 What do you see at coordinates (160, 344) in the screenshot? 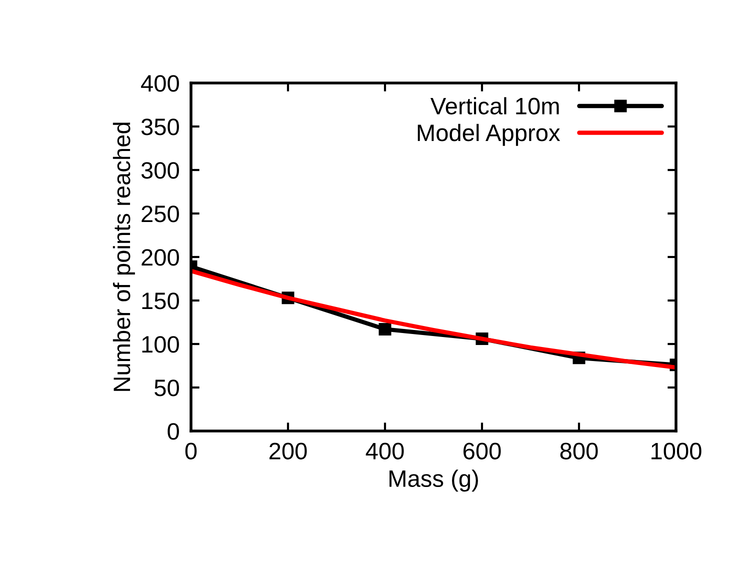
I see `y-tick-label: 100` at bounding box center [160, 344].